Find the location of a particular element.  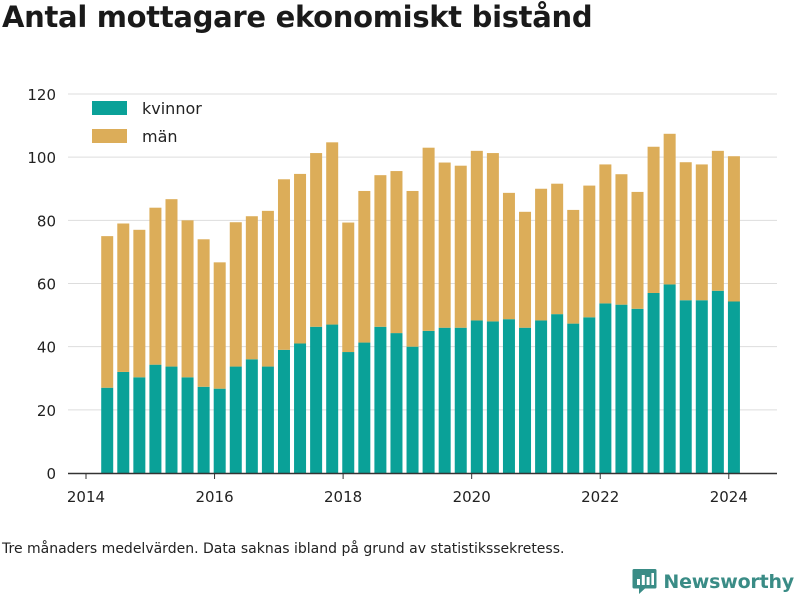

legend-swatch-man is located at coordinates (109, 136).